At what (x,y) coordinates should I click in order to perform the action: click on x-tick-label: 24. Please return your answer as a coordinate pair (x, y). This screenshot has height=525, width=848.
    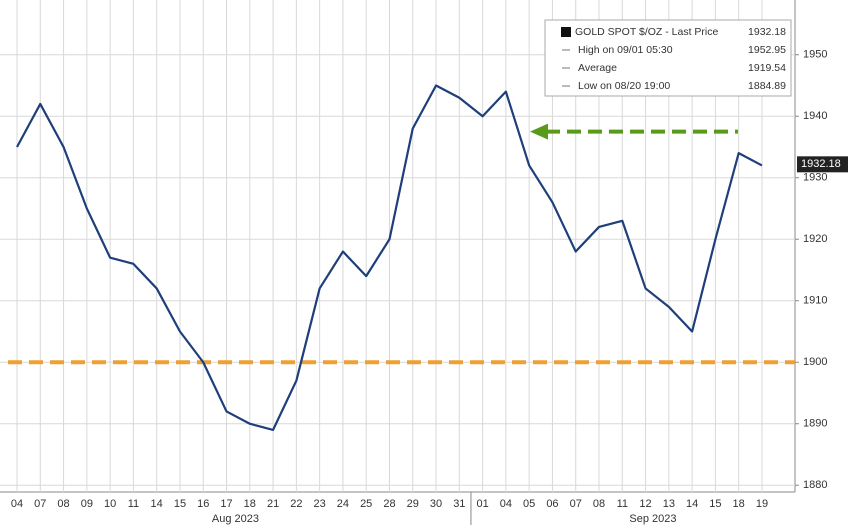
    Looking at the image, I should click on (343, 504).